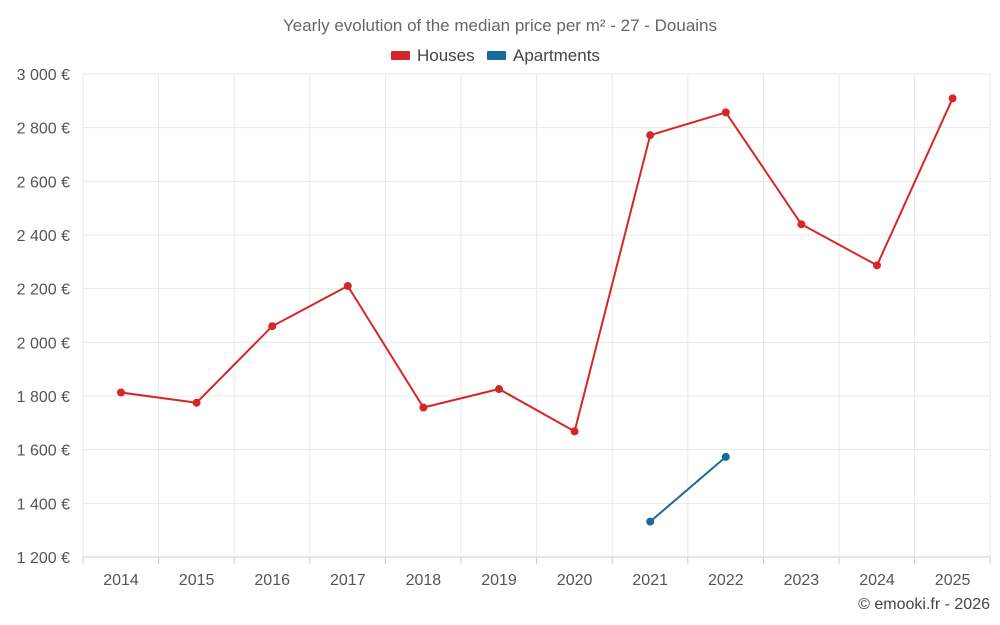  What do you see at coordinates (43, 504) in the screenshot?
I see `y-tick-label: 1 400 €` at bounding box center [43, 504].